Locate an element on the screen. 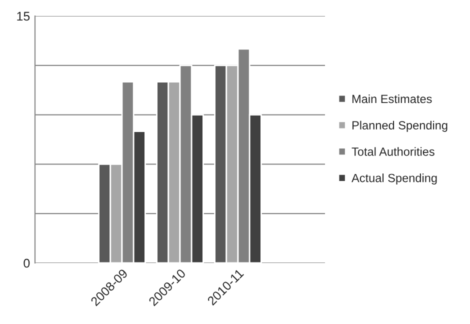  legend-label: Actual Spending is located at coordinates (394, 179).